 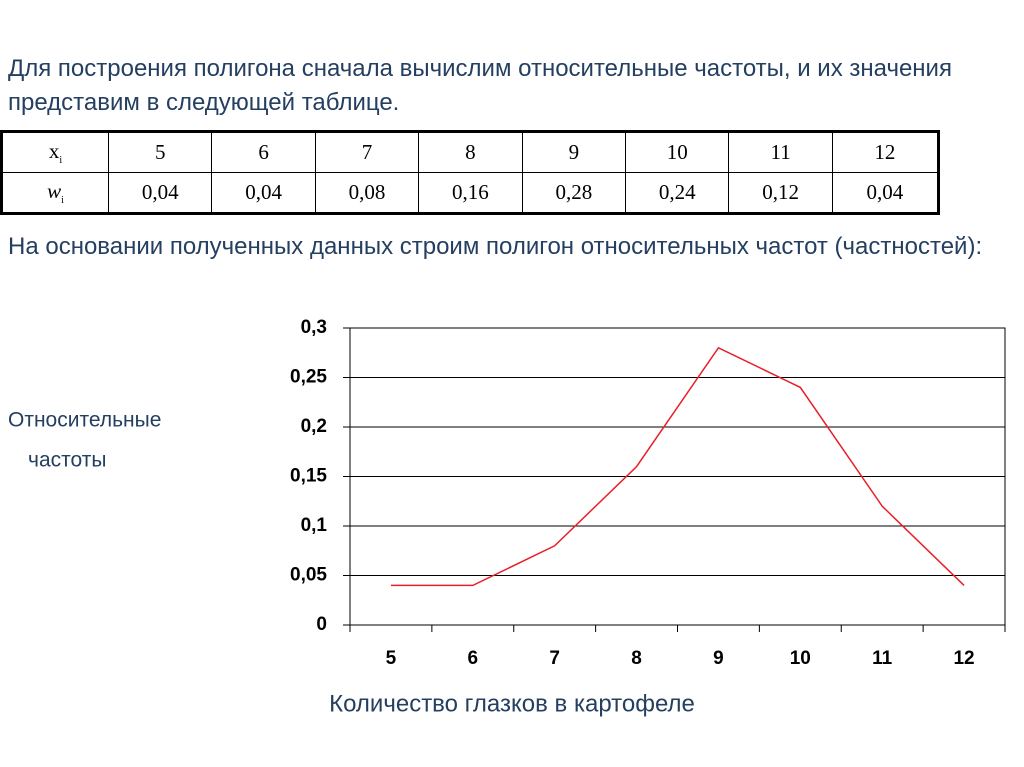 What do you see at coordinates (314, 426) in the screenshot?
I see `y-tick-label: 0,2` at bounding box center [314, 426].